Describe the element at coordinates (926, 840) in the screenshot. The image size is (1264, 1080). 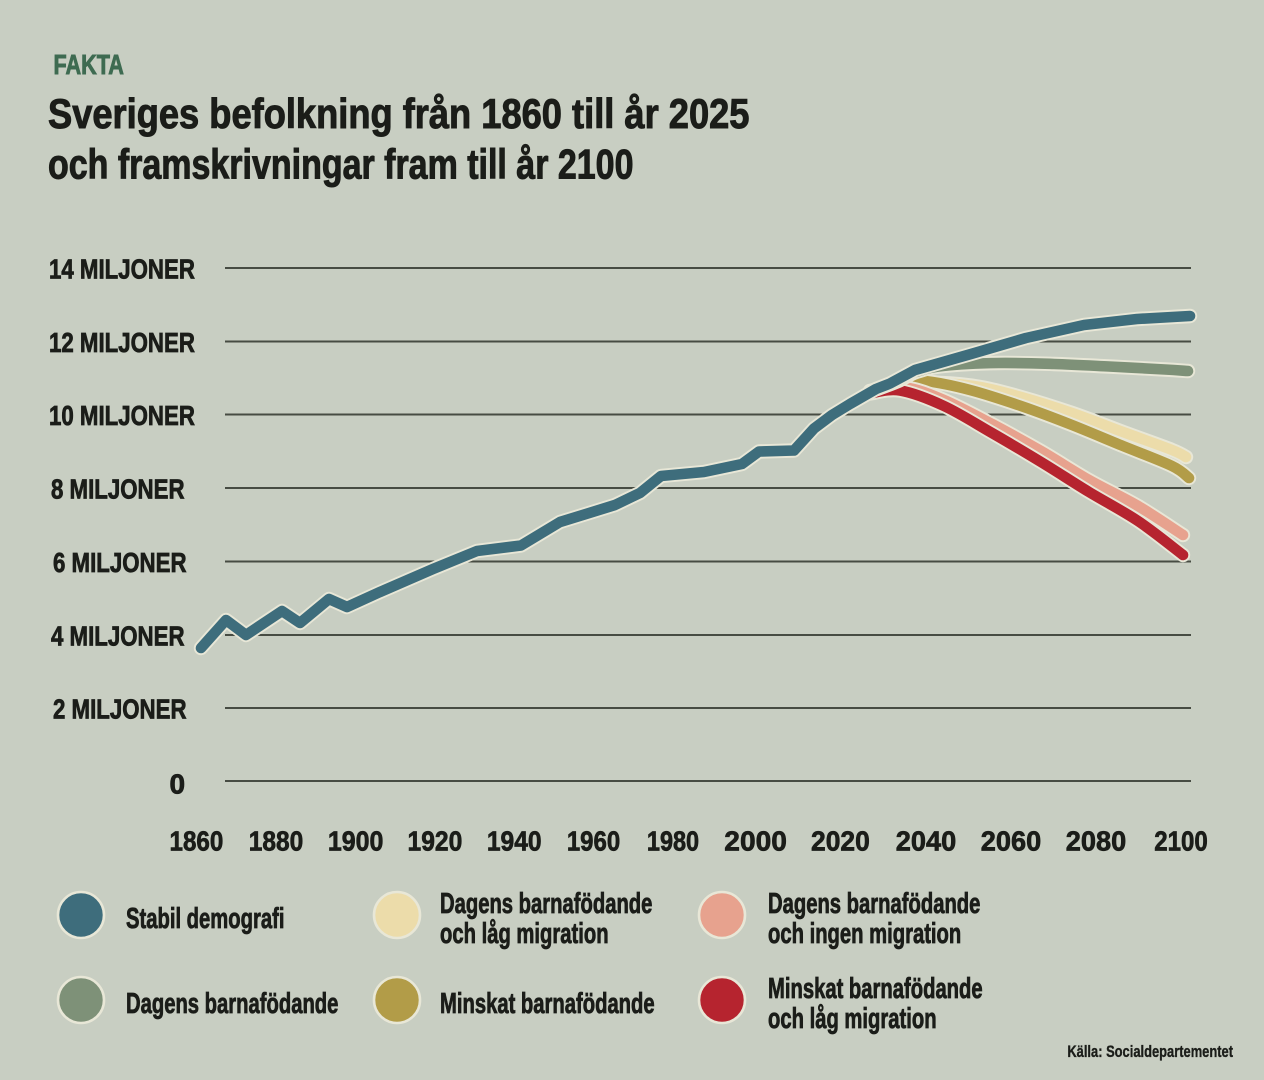
I see `svg-text: 2040` at that location.